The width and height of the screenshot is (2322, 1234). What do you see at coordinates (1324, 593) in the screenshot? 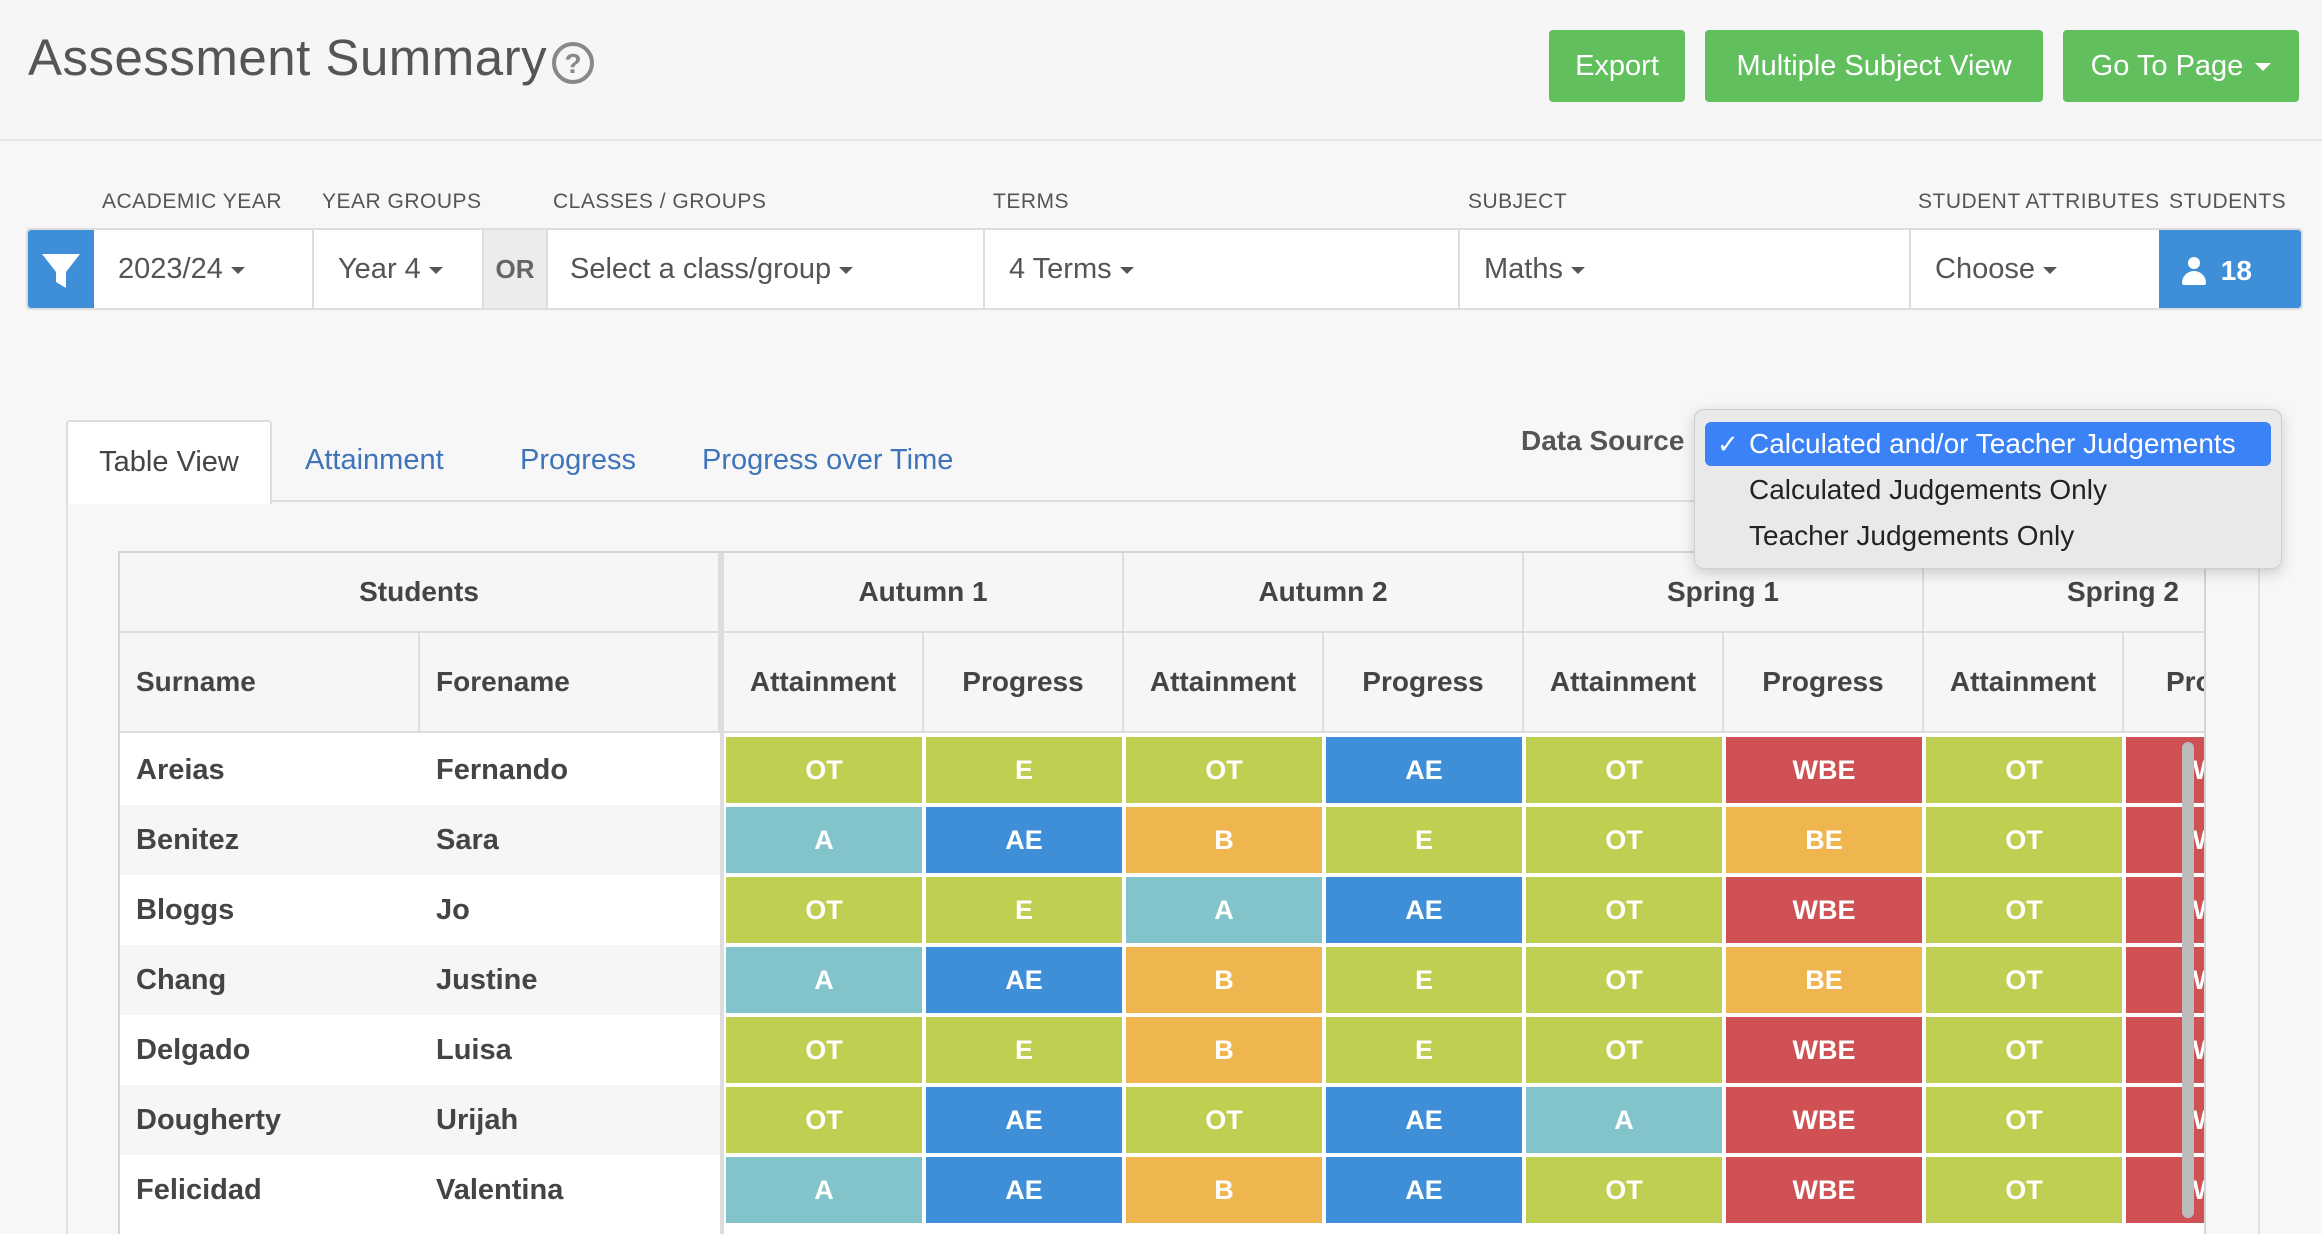
I see `term-header: Autumn 2` at bounding box center [1324, 593].